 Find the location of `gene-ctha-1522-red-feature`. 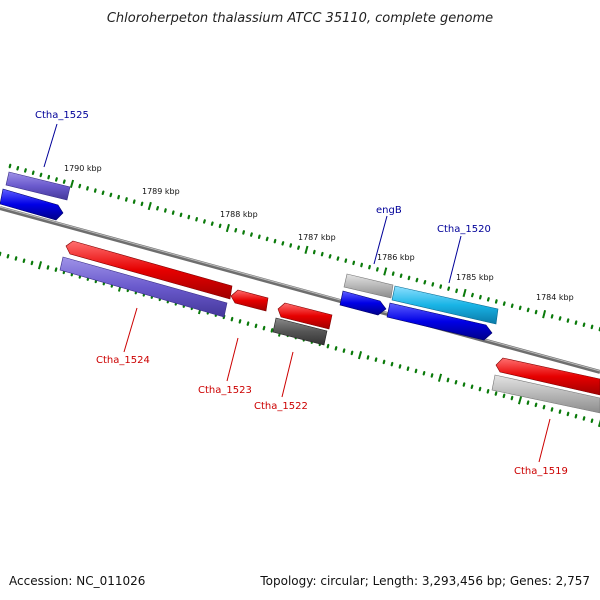

gene-ctha-1522-red-feature is located at coordinates (305, 316).